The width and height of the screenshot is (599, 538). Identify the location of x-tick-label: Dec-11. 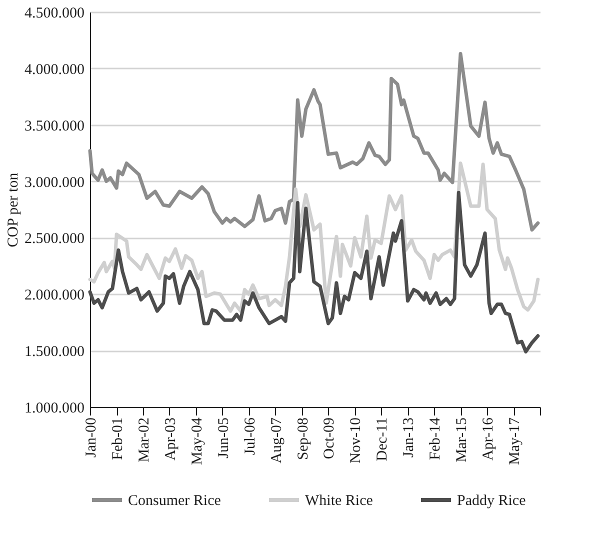
(382, 440).